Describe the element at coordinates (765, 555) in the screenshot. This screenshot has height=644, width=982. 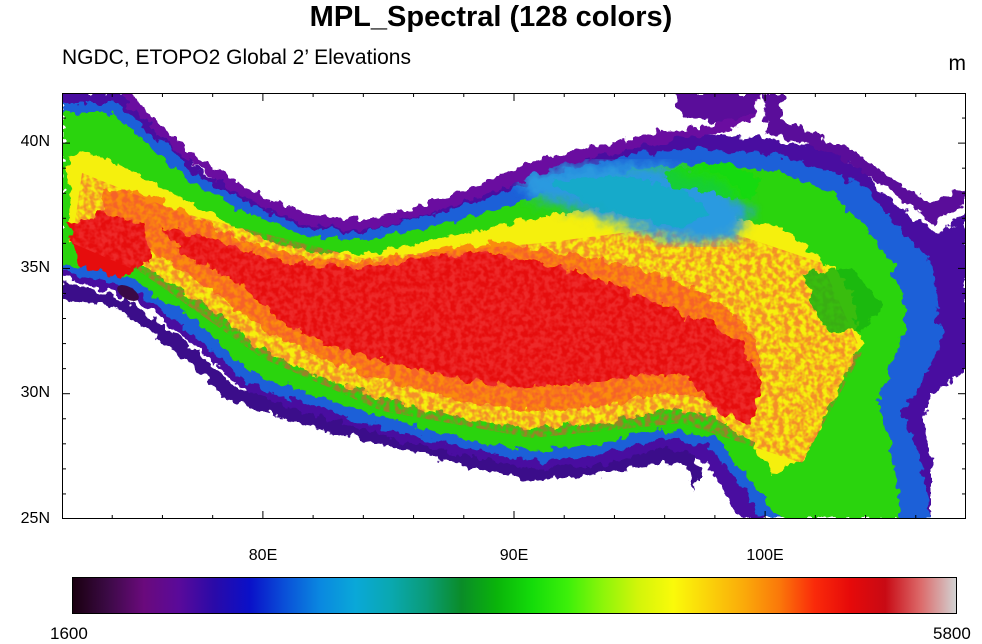
I see `lon-label-100e: 100E` at that location.